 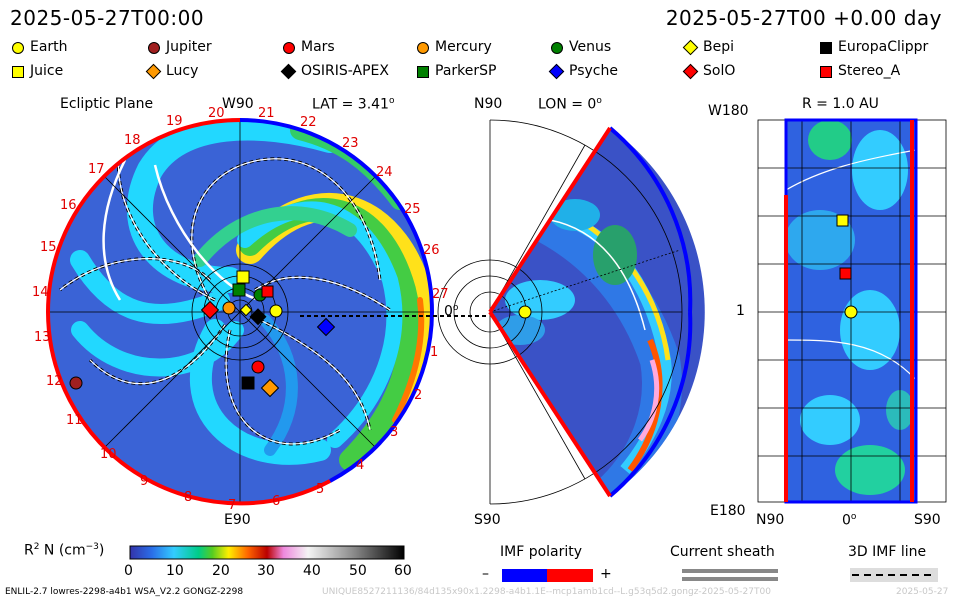 What do you see at coordinates (423, 48) in the screenshot?
I see `mercury-marker-icon` at bounding box center [423, 48].